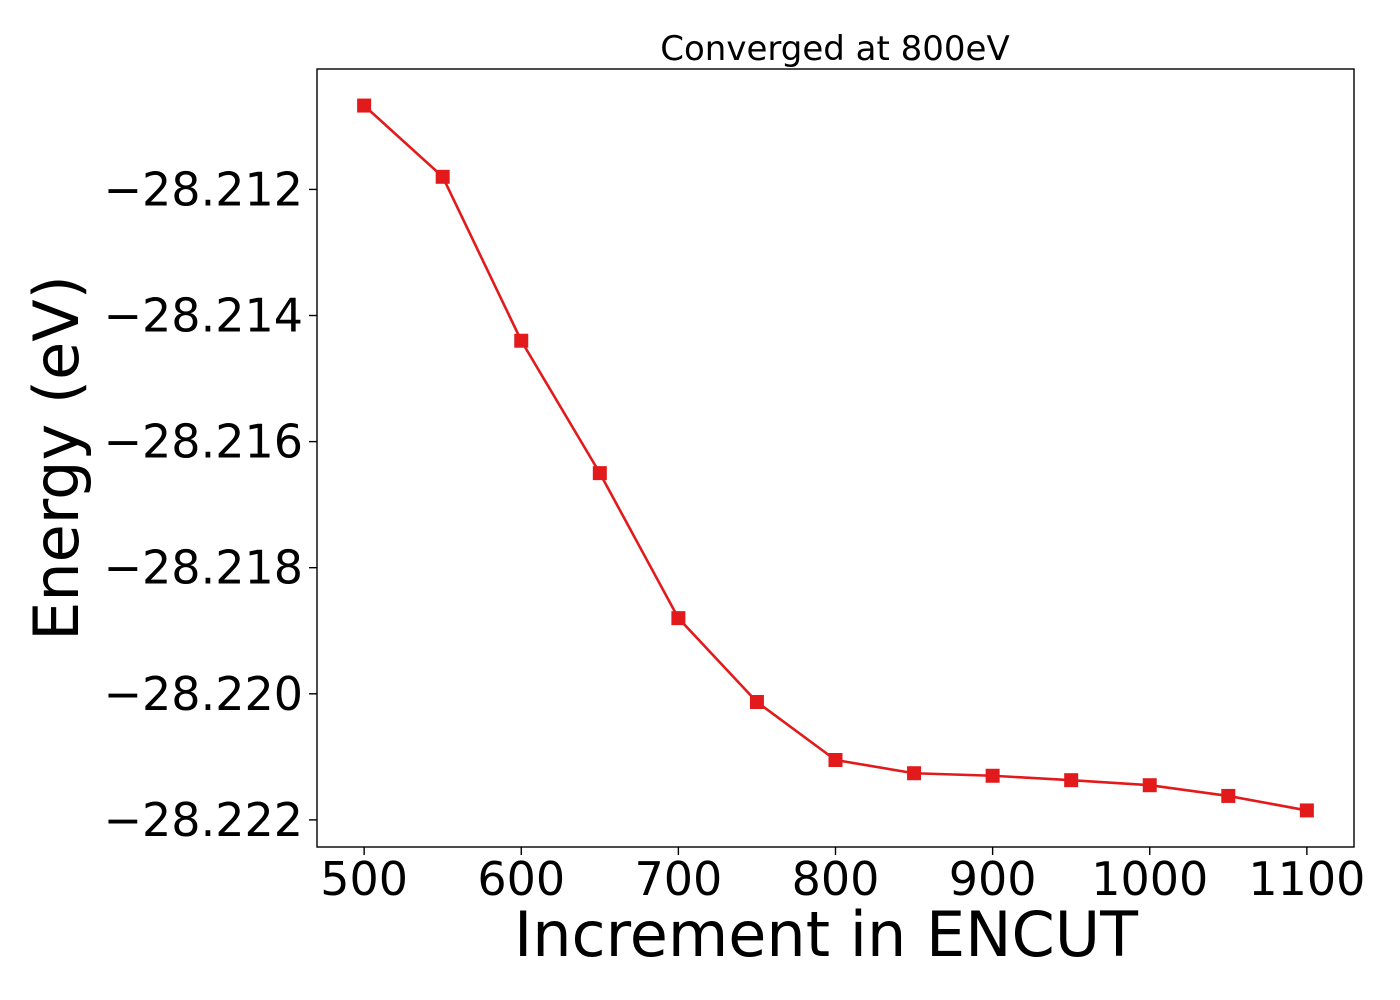 This screenshot has height=1000, width=1400. Describe the element at coordinates (834, 49) in the screenshot. I see `chart-title: Converged at 800eV` at that location.